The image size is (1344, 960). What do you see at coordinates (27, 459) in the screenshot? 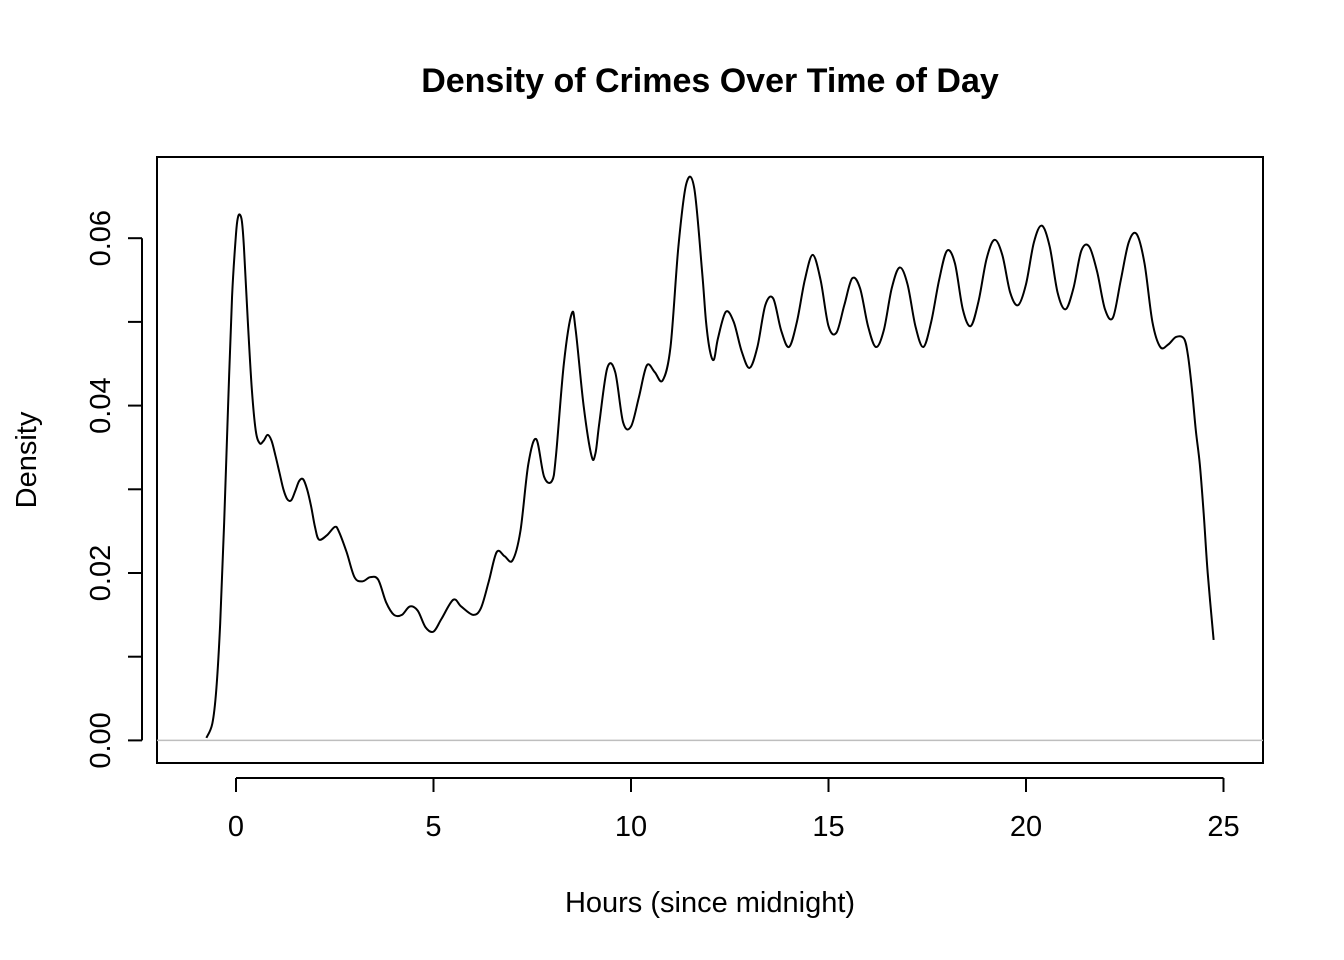
I see `y-axis-label: Density` at bounding box center [27, 459].